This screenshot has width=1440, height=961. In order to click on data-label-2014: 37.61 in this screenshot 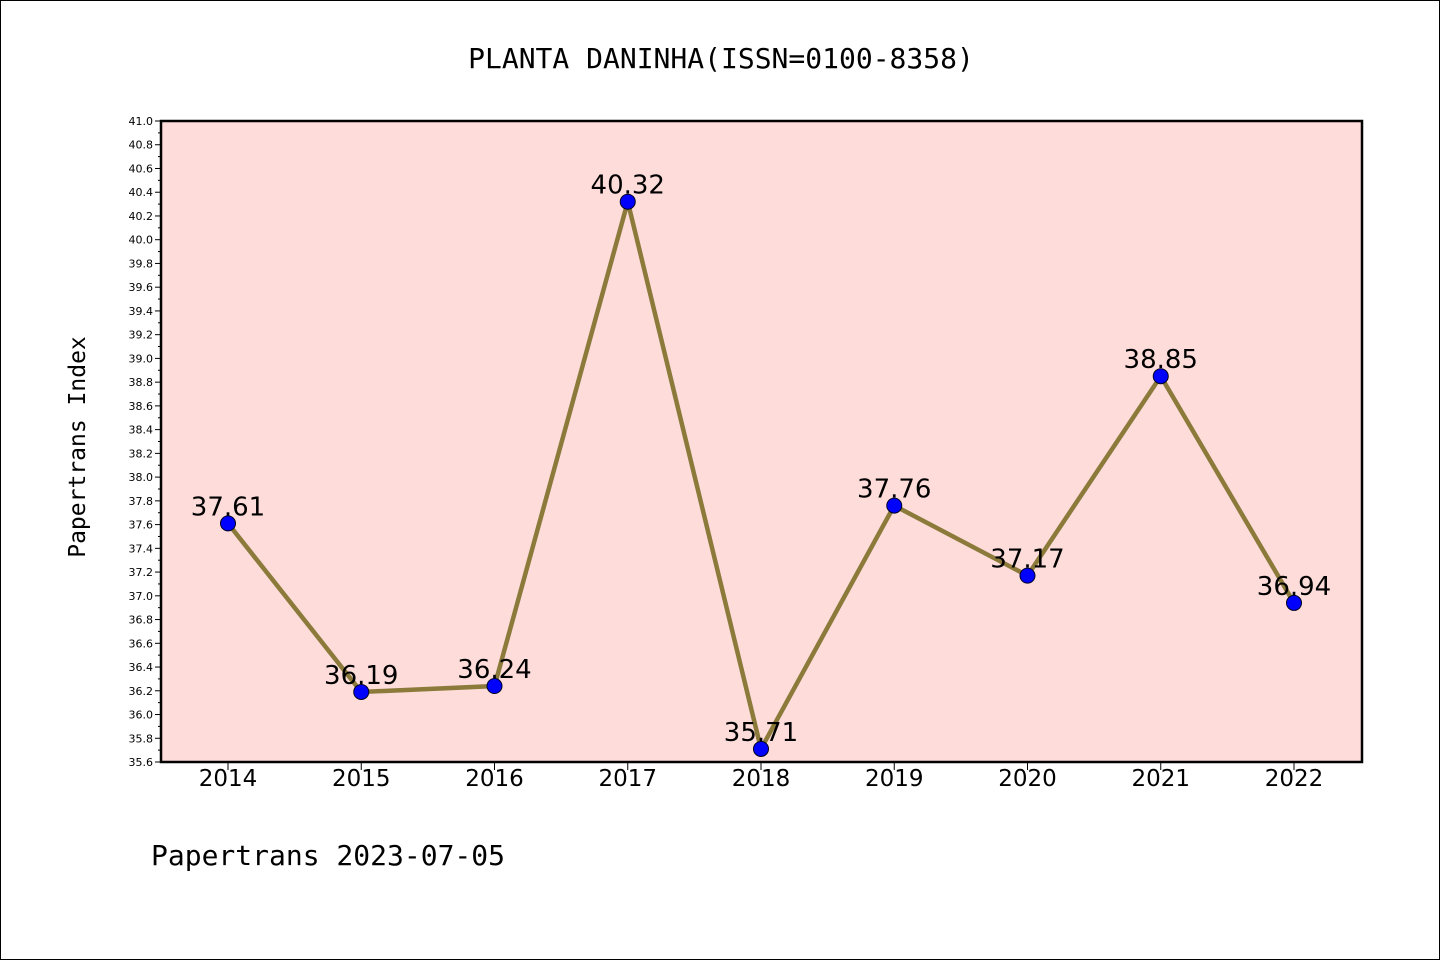, I will do `click(228, 507)`.